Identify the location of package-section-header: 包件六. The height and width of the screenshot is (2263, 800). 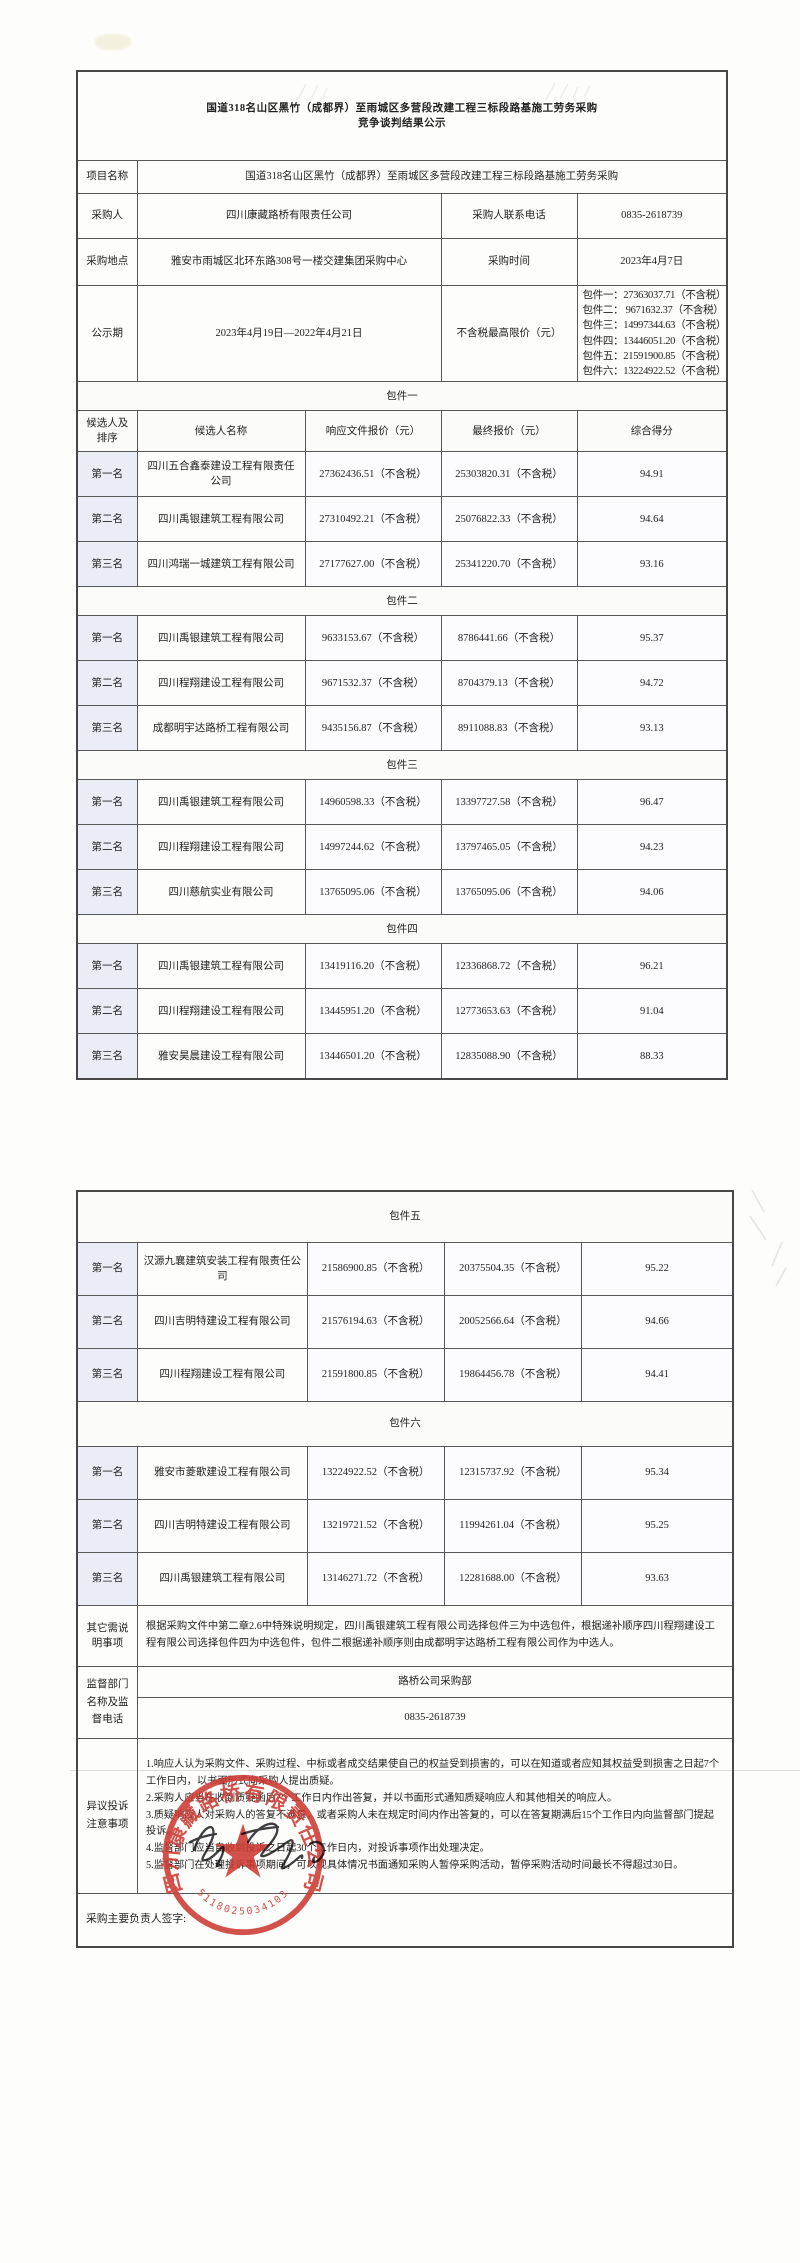
(405, 1424).